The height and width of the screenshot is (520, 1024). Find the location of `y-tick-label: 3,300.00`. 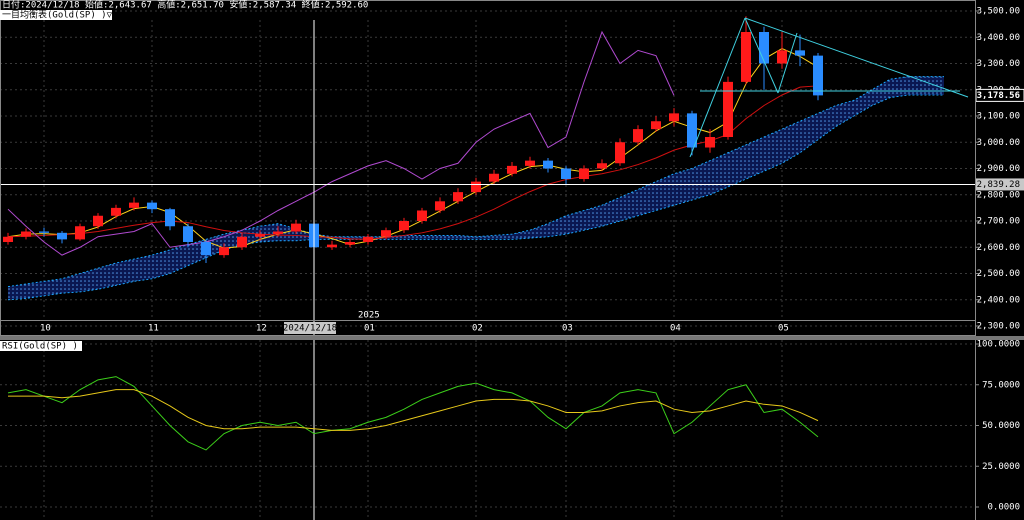

y-tick-label: 3,300.00 is located at coordinates (998, 64).